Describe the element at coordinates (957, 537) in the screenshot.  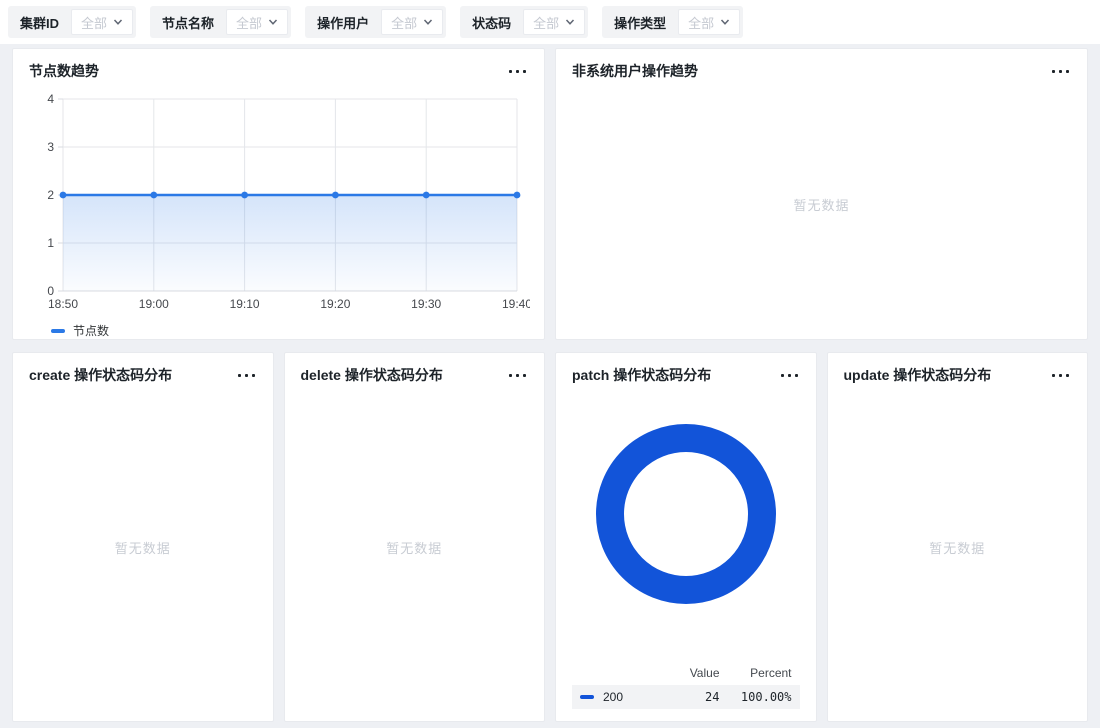
I see `panel-update-dist: update 操作状态码分布 暂无数据` at that location.